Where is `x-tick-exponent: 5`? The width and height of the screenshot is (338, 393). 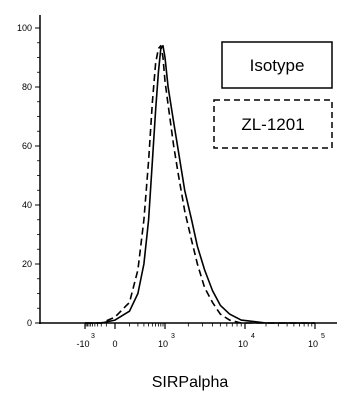
x-tick-exponent: 5 is located at coordinates (323, 336).